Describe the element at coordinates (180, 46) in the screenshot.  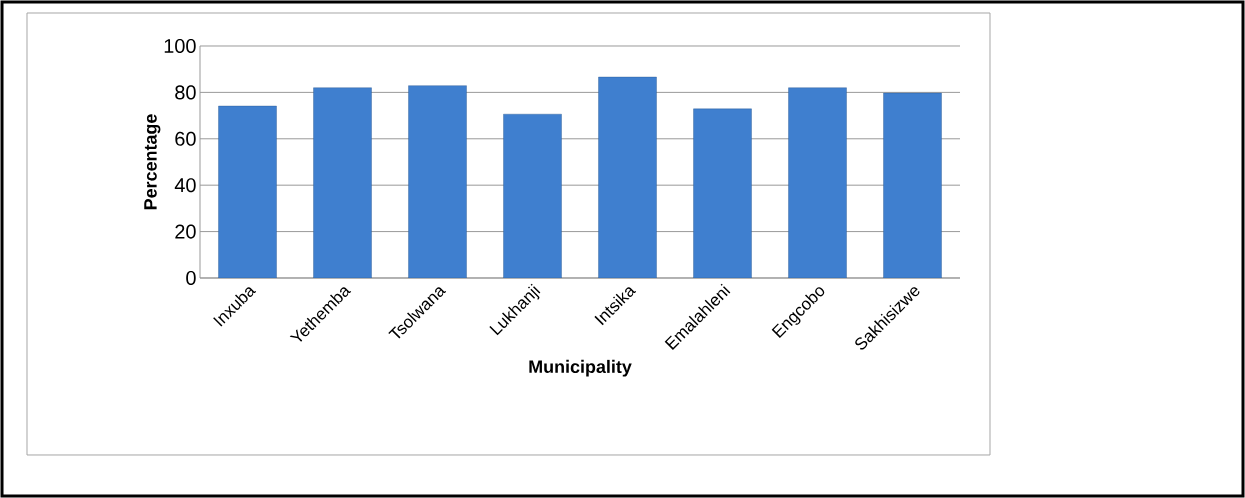
I see `y-tick-label: 100` at that location.